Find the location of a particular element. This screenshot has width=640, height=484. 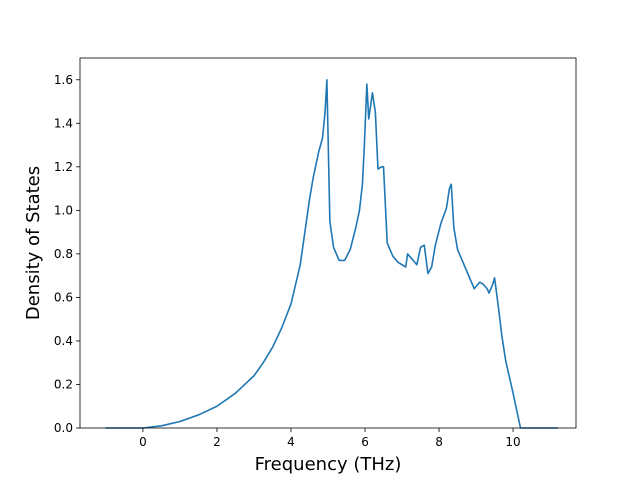

x-axis-ticks: 0 2 4 6 8 10 is located at coordinates (330, 438).